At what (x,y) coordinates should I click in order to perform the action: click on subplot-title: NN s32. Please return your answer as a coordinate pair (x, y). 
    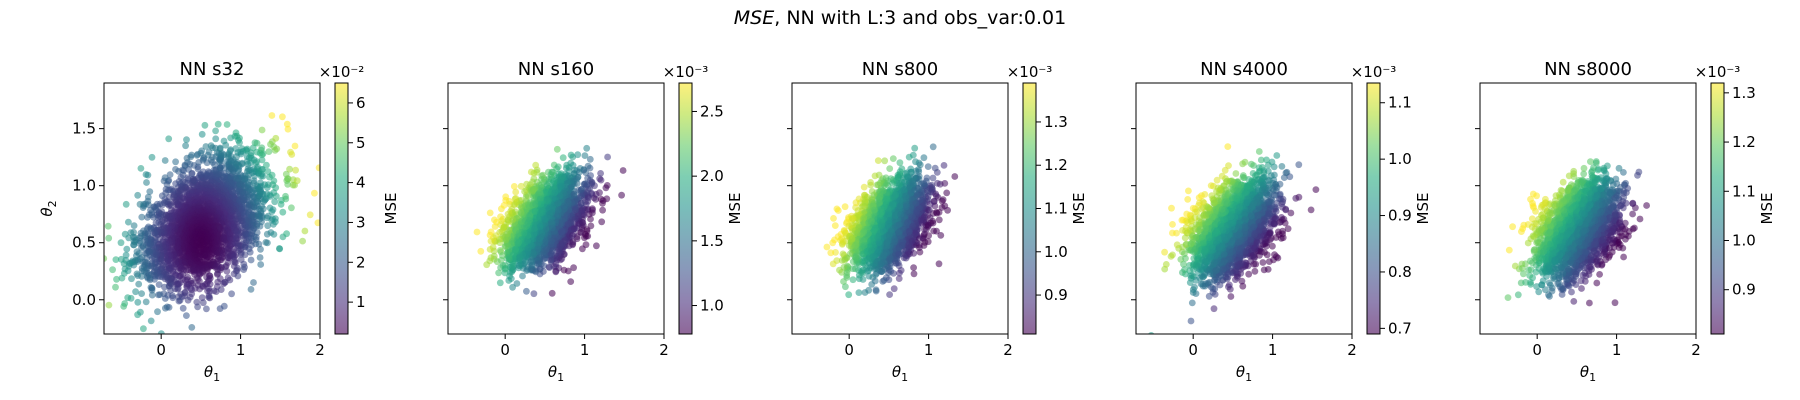
    Looking at the image, I should click on (212, 69).